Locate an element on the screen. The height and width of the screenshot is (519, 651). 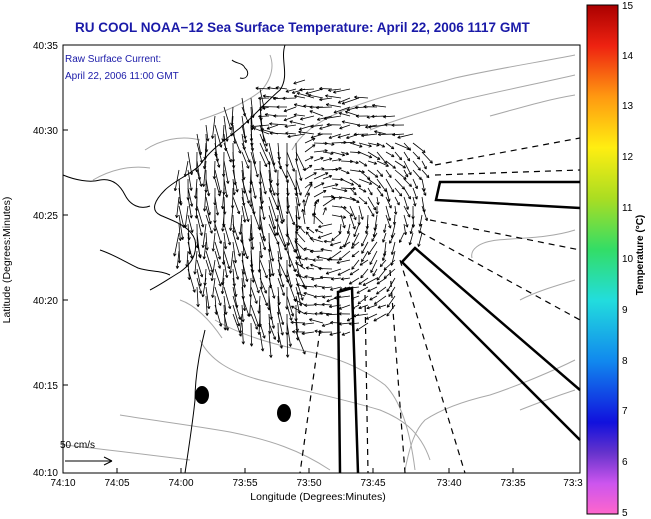
y-tick: 40:20 is located at coordinates (45, 301).